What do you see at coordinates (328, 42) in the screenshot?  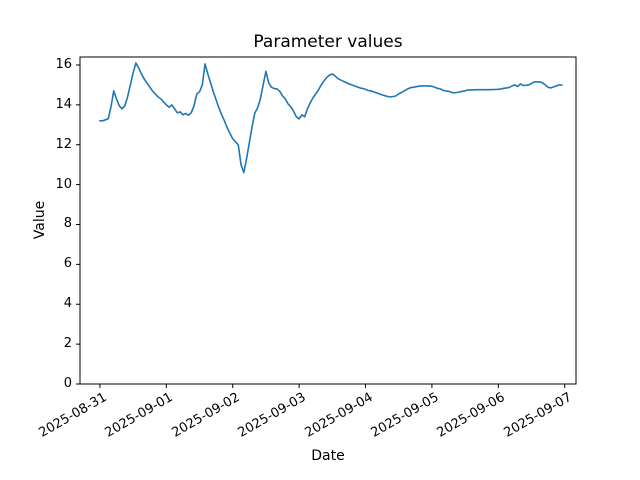 I see `chart-title: Parameter values` at bounding box center [328, 42].